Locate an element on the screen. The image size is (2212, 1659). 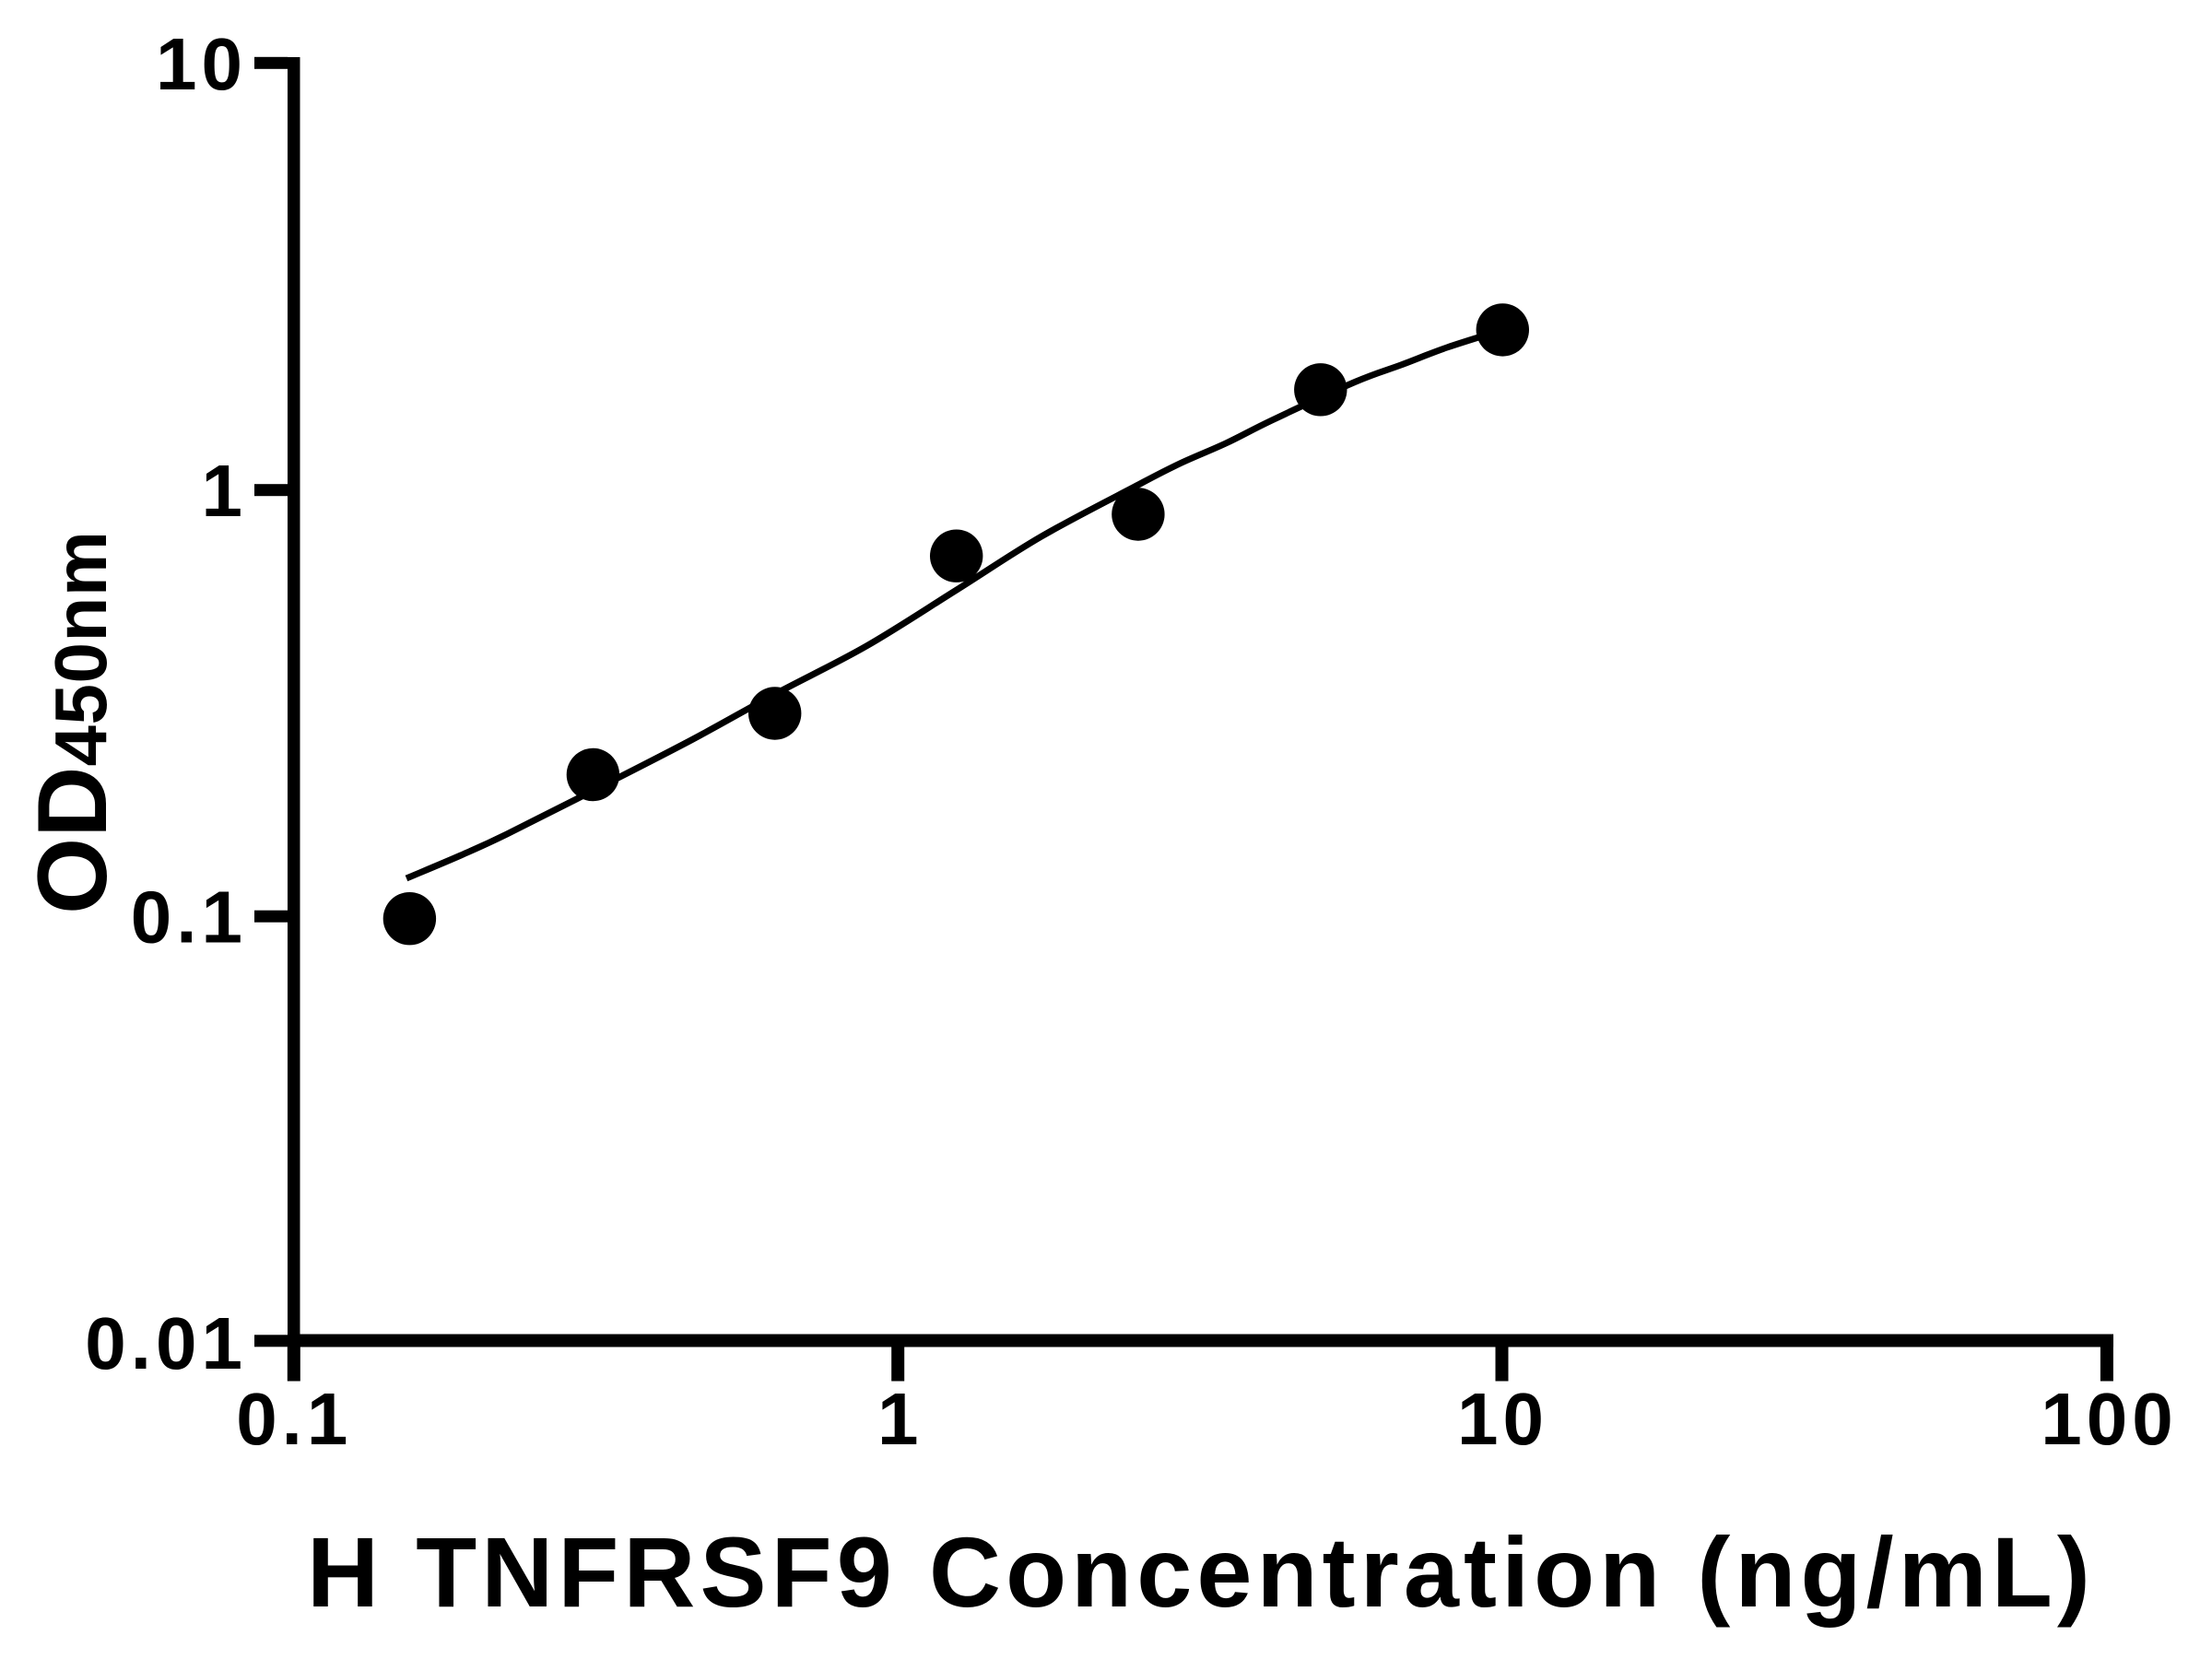
svg-text: 100 is located at coordinates (2109, 1419).